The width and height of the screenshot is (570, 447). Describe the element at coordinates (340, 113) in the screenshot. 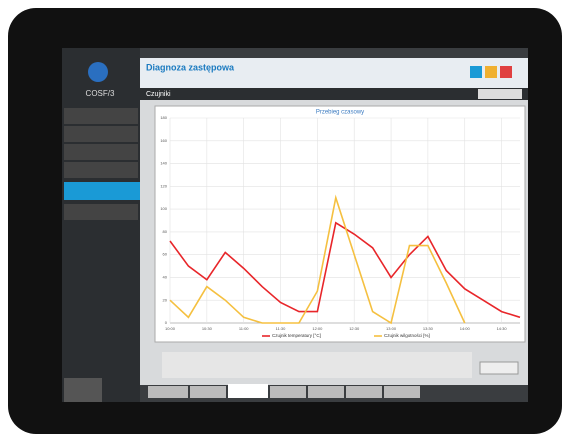

I see `chart-title: Przebieg czasowy` at that location.